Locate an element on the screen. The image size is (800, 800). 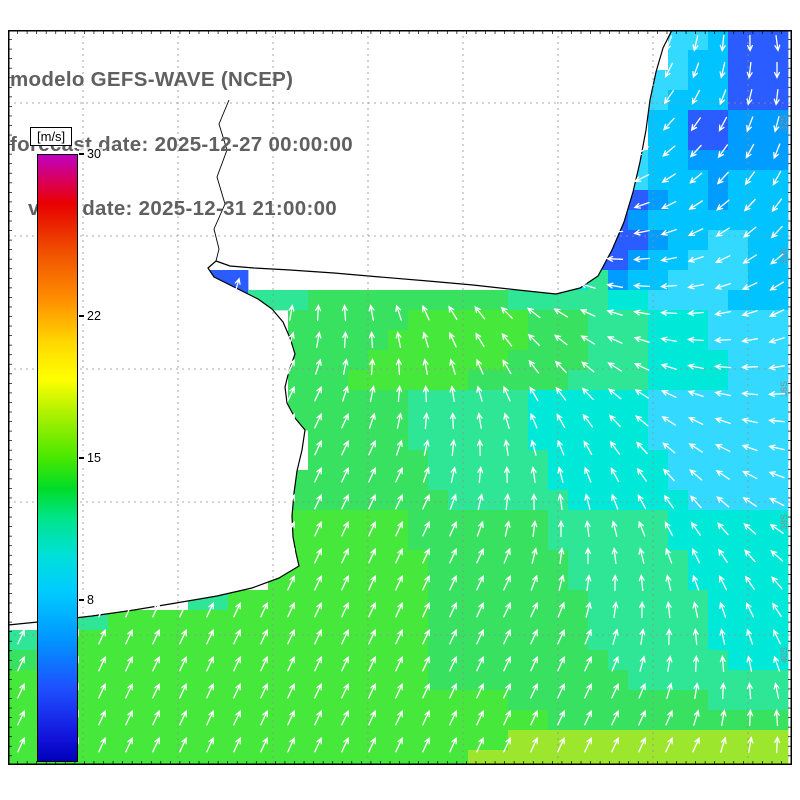
graticule-labels: 62W61W60W59W58W57W56W55W32S34S36S38S40S is located at coordinates (784, 389).